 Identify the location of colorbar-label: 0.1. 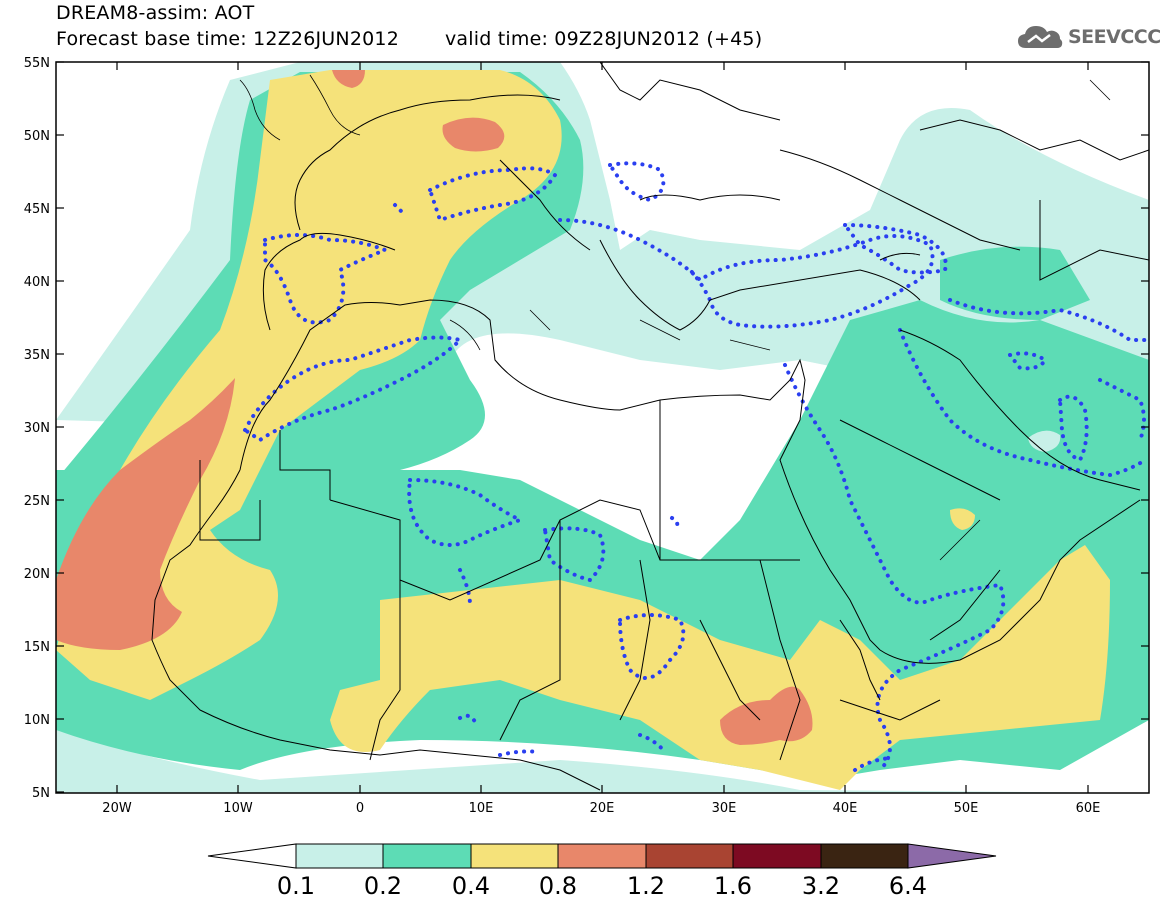
(296, 886).